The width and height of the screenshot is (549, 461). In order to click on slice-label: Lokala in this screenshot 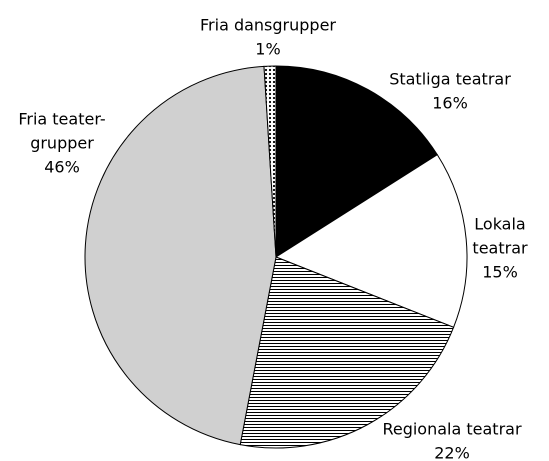, I will do `click(499, 224)`.